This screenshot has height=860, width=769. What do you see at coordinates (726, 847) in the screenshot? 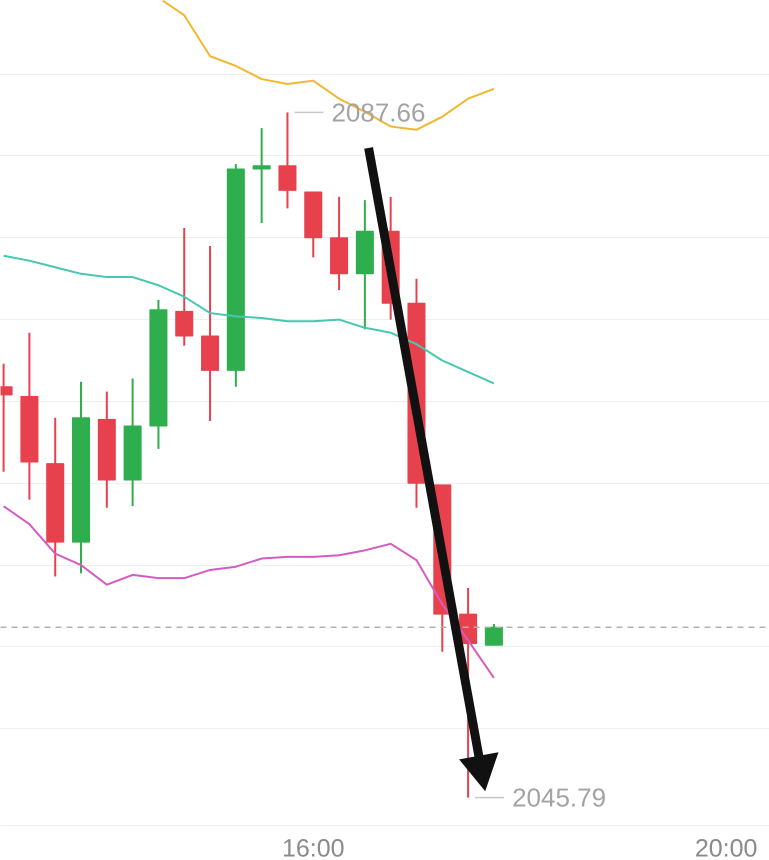
I see `x-tick-label: 20:00` at bounding box center [726, 847].